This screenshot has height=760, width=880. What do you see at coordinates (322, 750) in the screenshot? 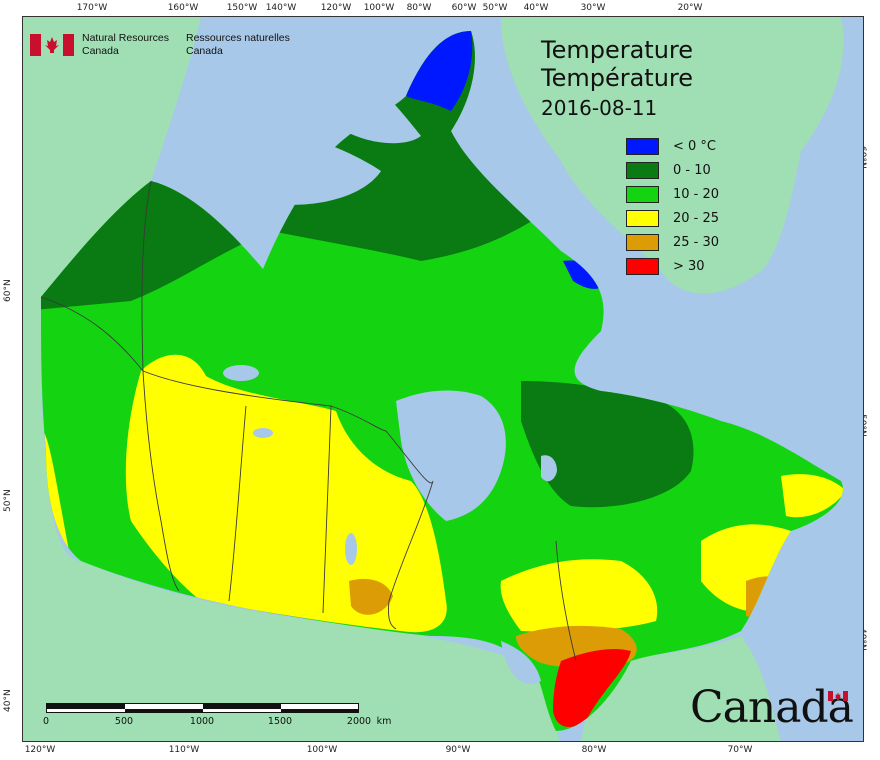
I see `bottom-tick-label: 100°W` at bounding box center [322, 750].